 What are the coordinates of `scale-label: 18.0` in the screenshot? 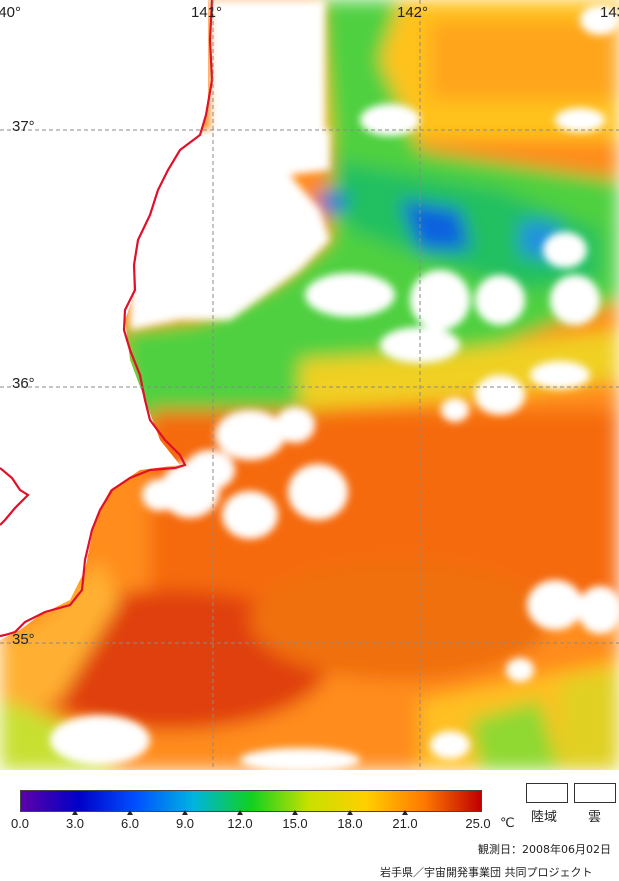 It's located at (350, 823).